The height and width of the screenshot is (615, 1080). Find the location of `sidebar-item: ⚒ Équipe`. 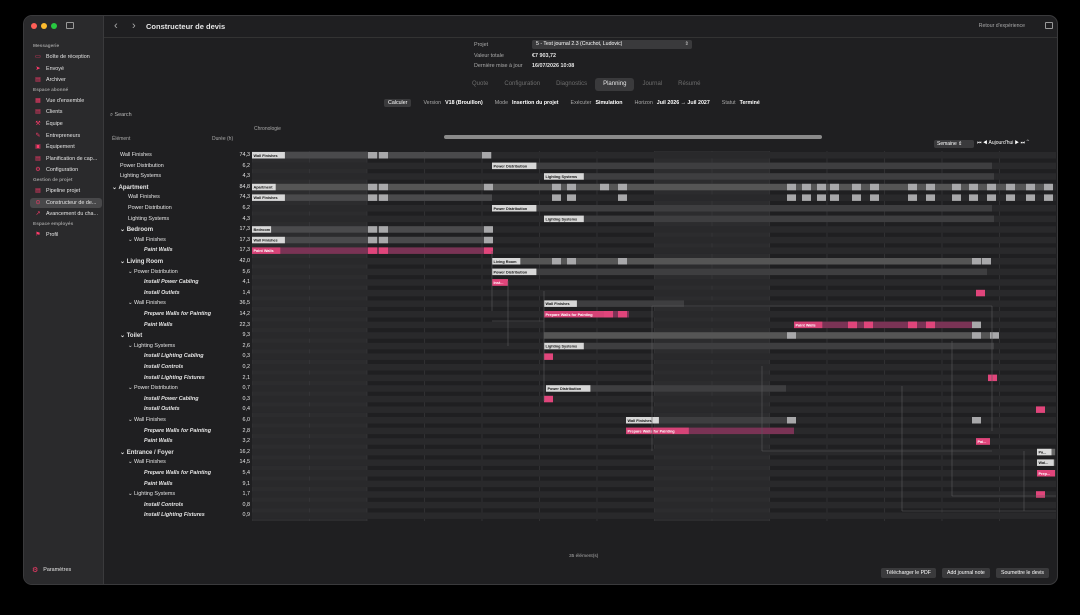

sidebar-item: ⚒ Équipe is located at coordinates (66, 124).